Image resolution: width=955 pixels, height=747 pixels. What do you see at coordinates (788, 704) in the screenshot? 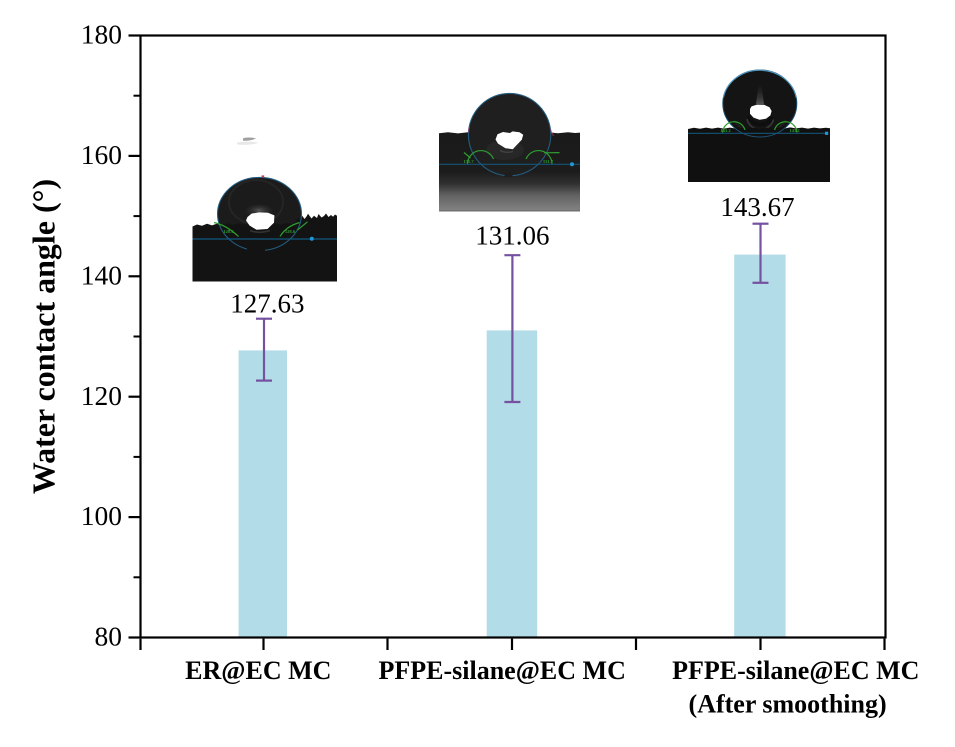
I see `svg-text: (After smoothing)` at bounding box center [788, 704].